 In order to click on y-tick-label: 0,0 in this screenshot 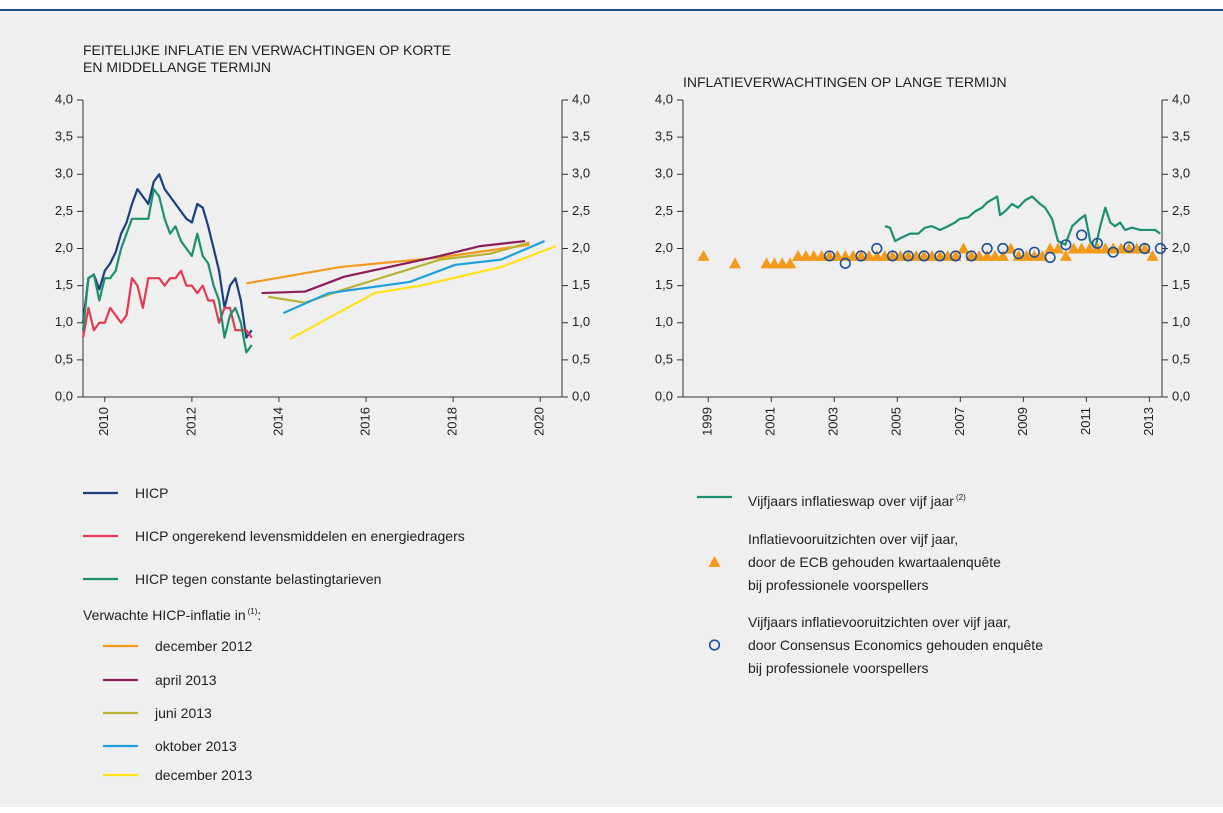, I will do `click(64, 395)`.